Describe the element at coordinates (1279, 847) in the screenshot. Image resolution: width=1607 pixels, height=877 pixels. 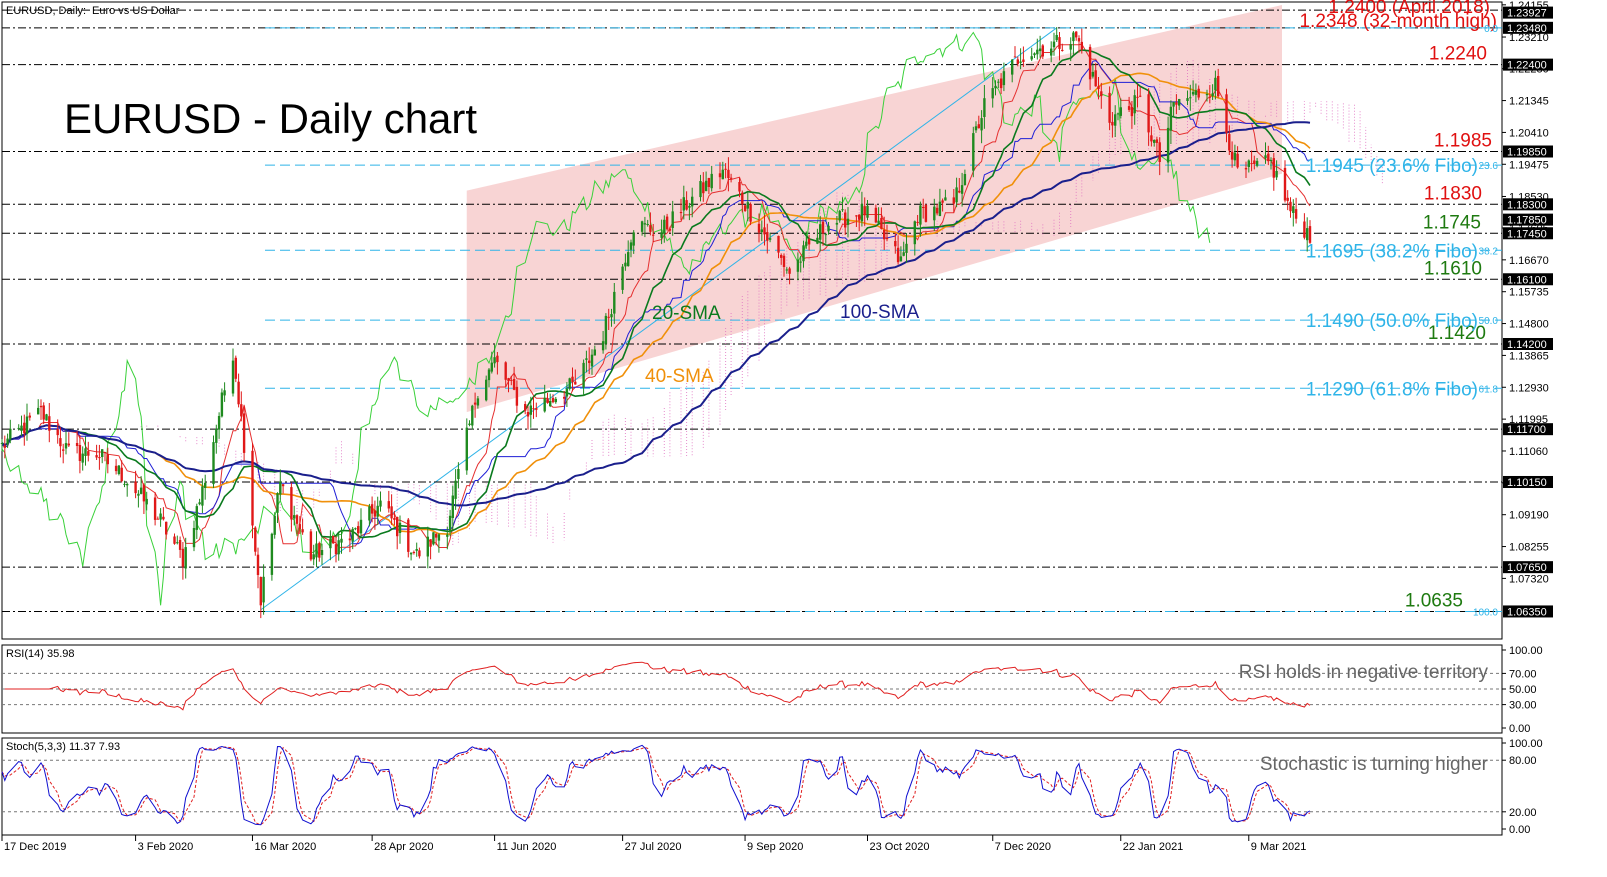
I see `x-tick-label: 9 Mar 2021` at that location.